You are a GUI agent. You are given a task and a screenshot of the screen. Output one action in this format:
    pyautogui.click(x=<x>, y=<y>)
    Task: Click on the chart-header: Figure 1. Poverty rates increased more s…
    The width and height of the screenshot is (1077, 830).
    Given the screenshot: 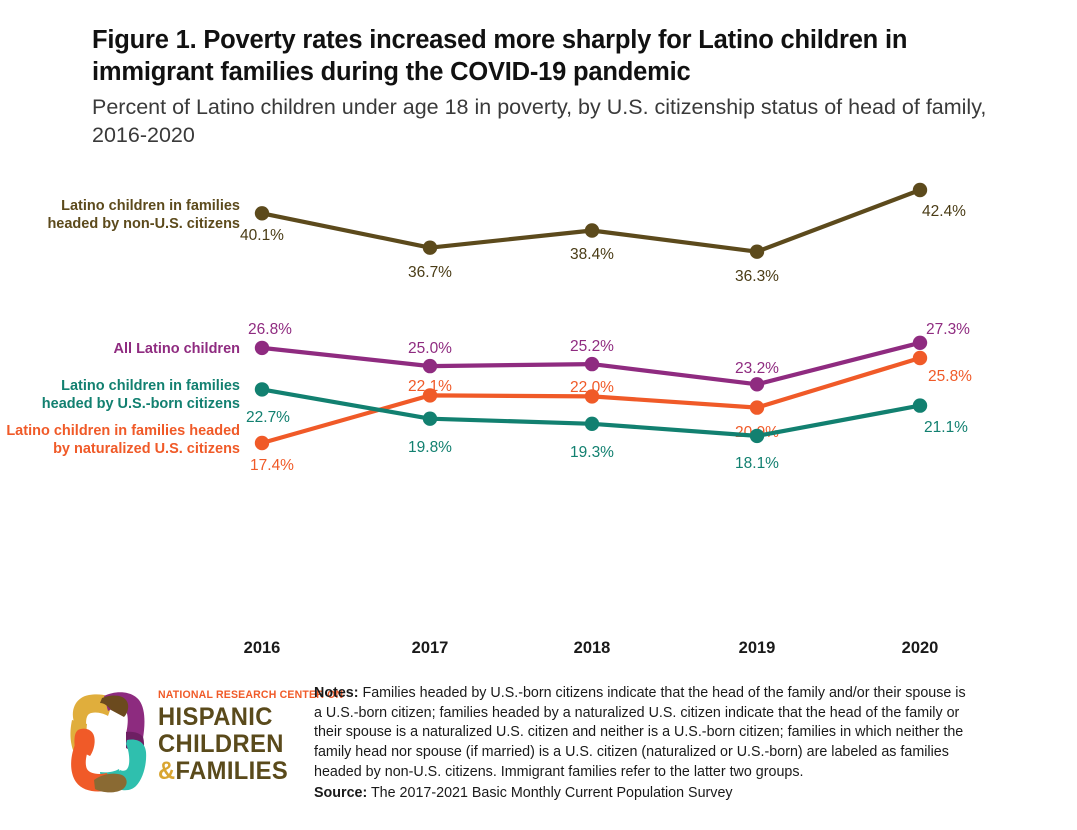 What is the action you would take?
    pyautogui.click(x=542, y=87)
    